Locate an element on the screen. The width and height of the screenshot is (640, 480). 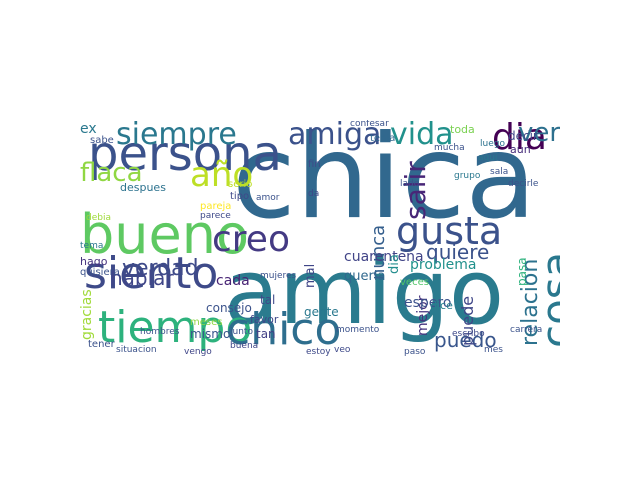
cloud-word: sabe is located at coordinates (102, 140).